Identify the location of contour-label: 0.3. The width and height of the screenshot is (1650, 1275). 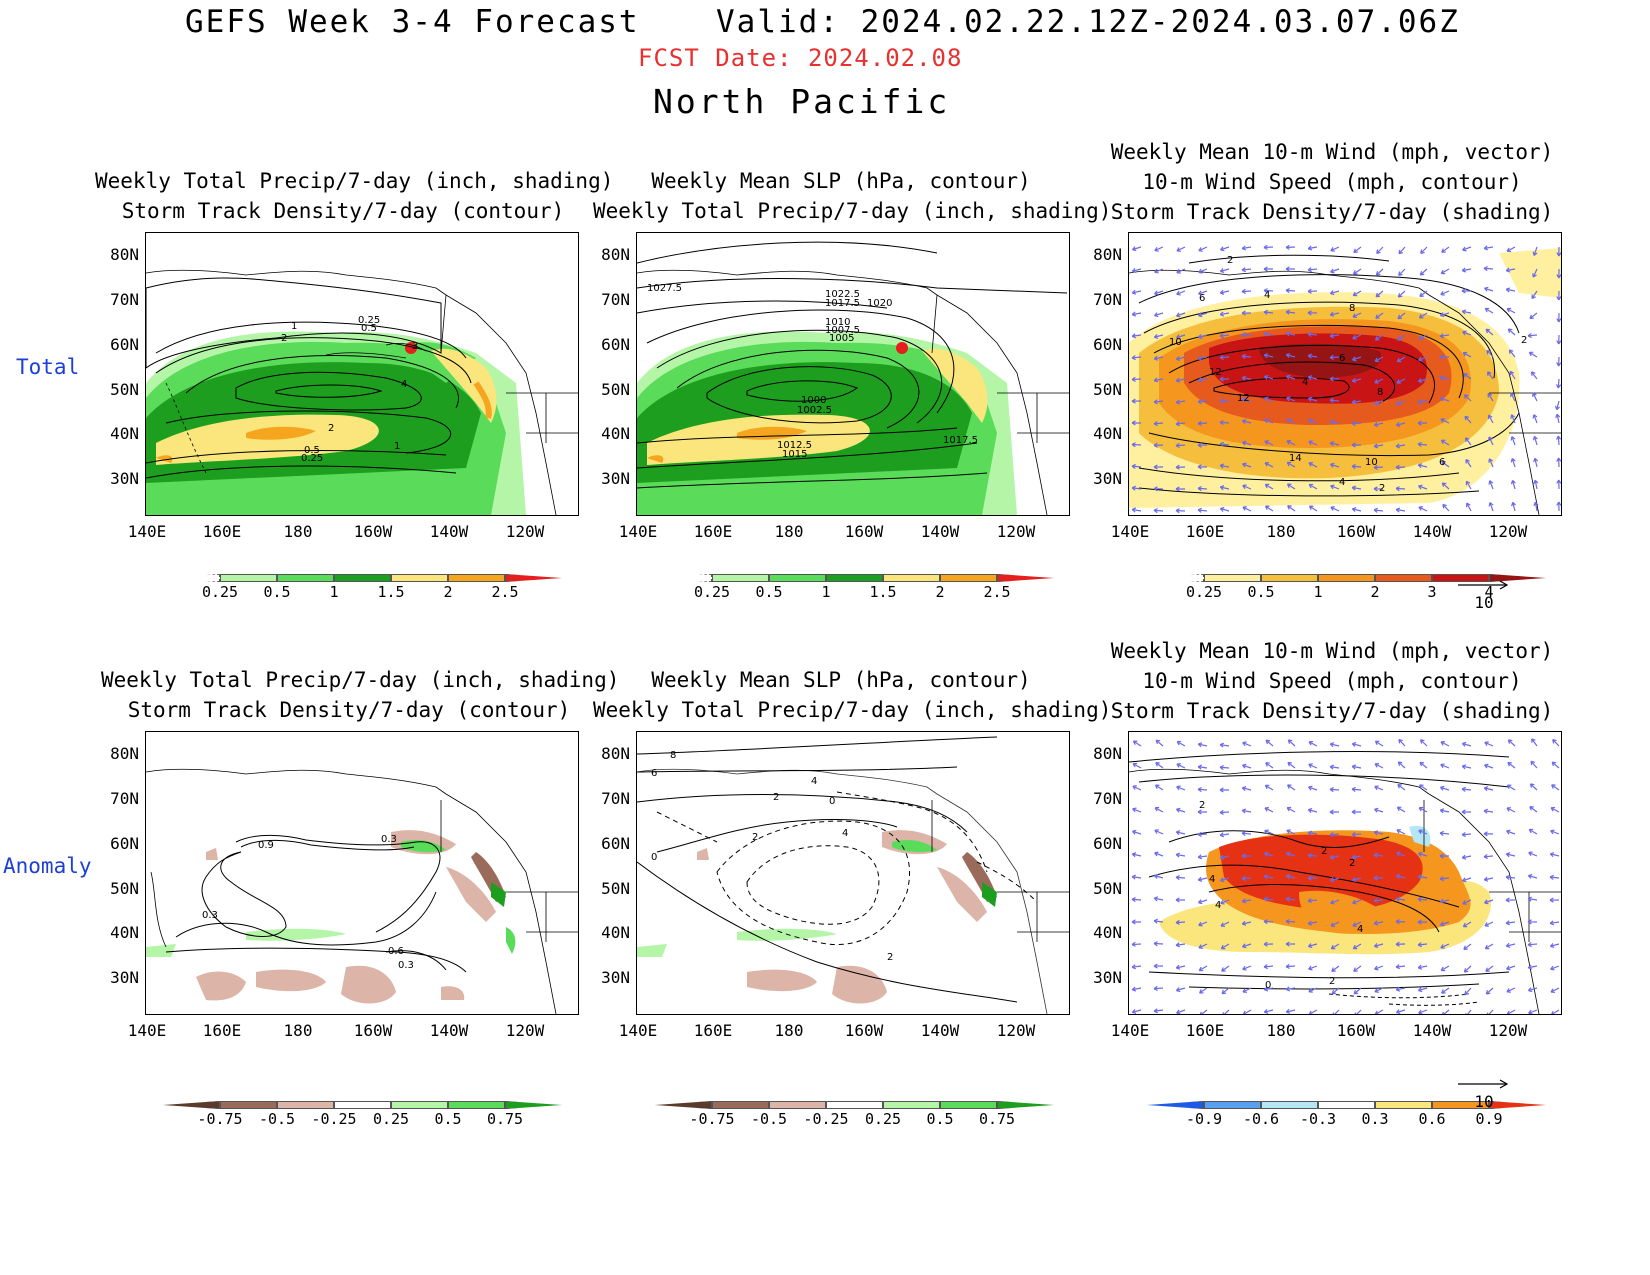
(406, 965).